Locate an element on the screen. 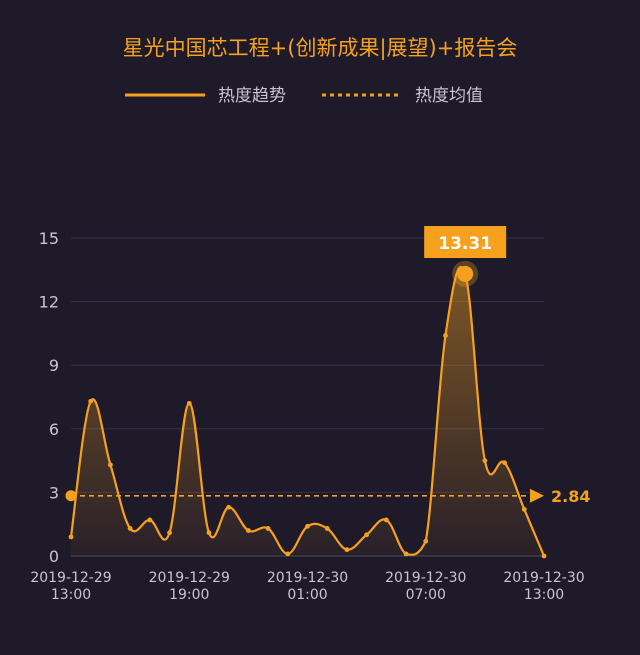 This screenshot has width=640, height=655. y-tick-label: 3 is located at coordinates (54, 492).